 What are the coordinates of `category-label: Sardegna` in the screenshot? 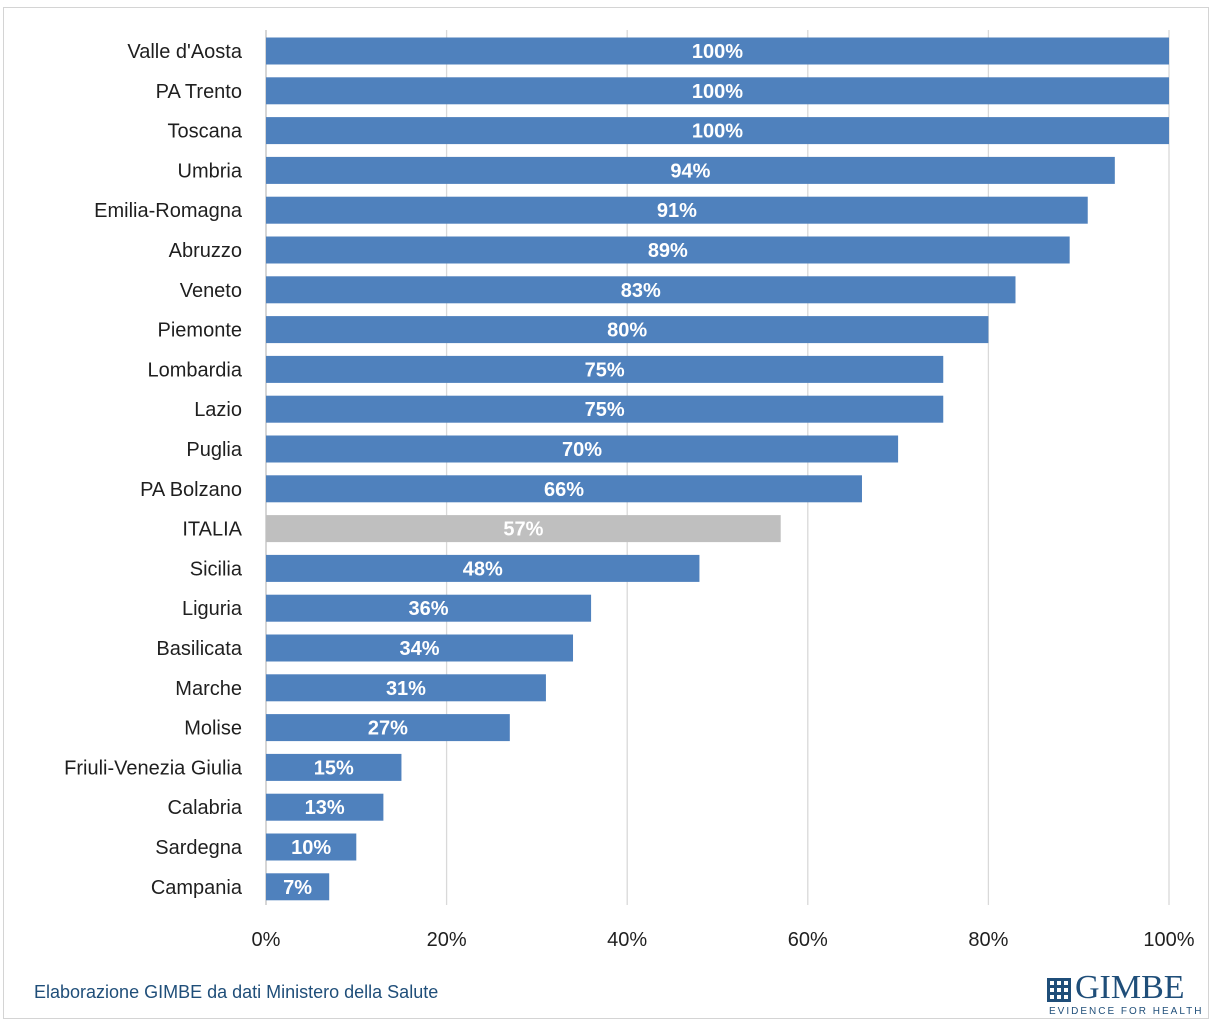 It's located at (199, 848).